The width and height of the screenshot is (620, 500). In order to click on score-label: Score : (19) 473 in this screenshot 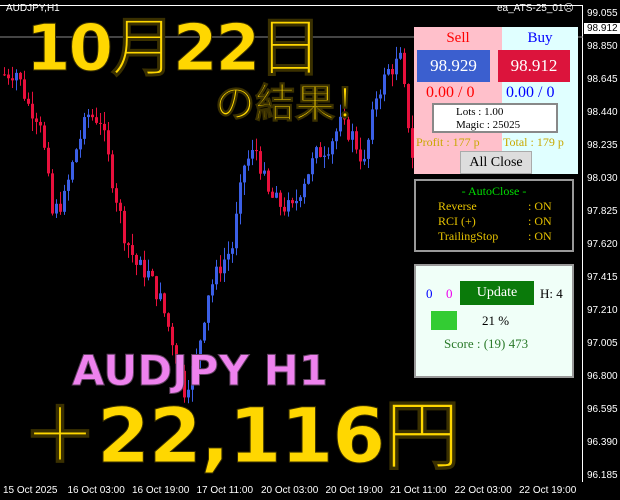, I will do `click(486, 343)`.